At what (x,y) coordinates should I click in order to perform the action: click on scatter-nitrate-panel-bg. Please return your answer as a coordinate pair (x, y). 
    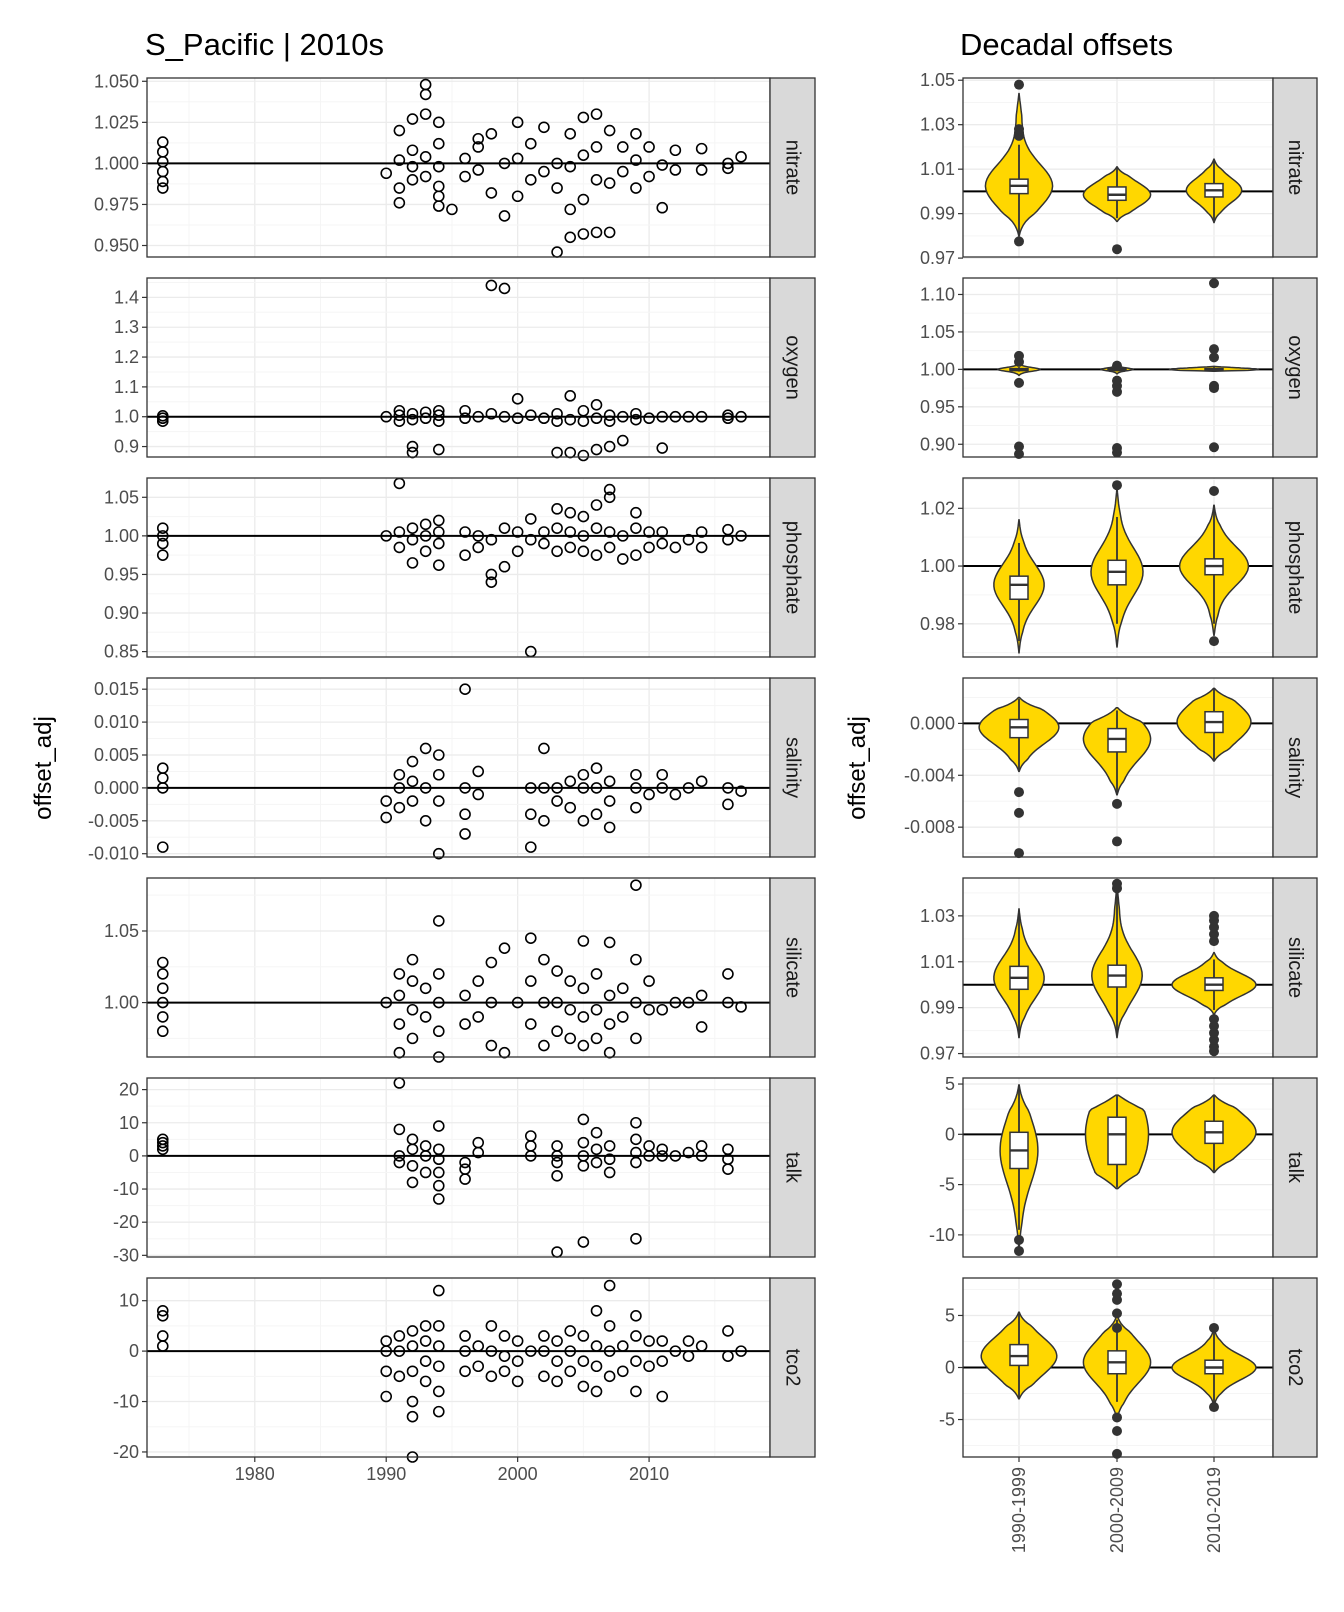
    Looking at the image, I should click on (458, 167).